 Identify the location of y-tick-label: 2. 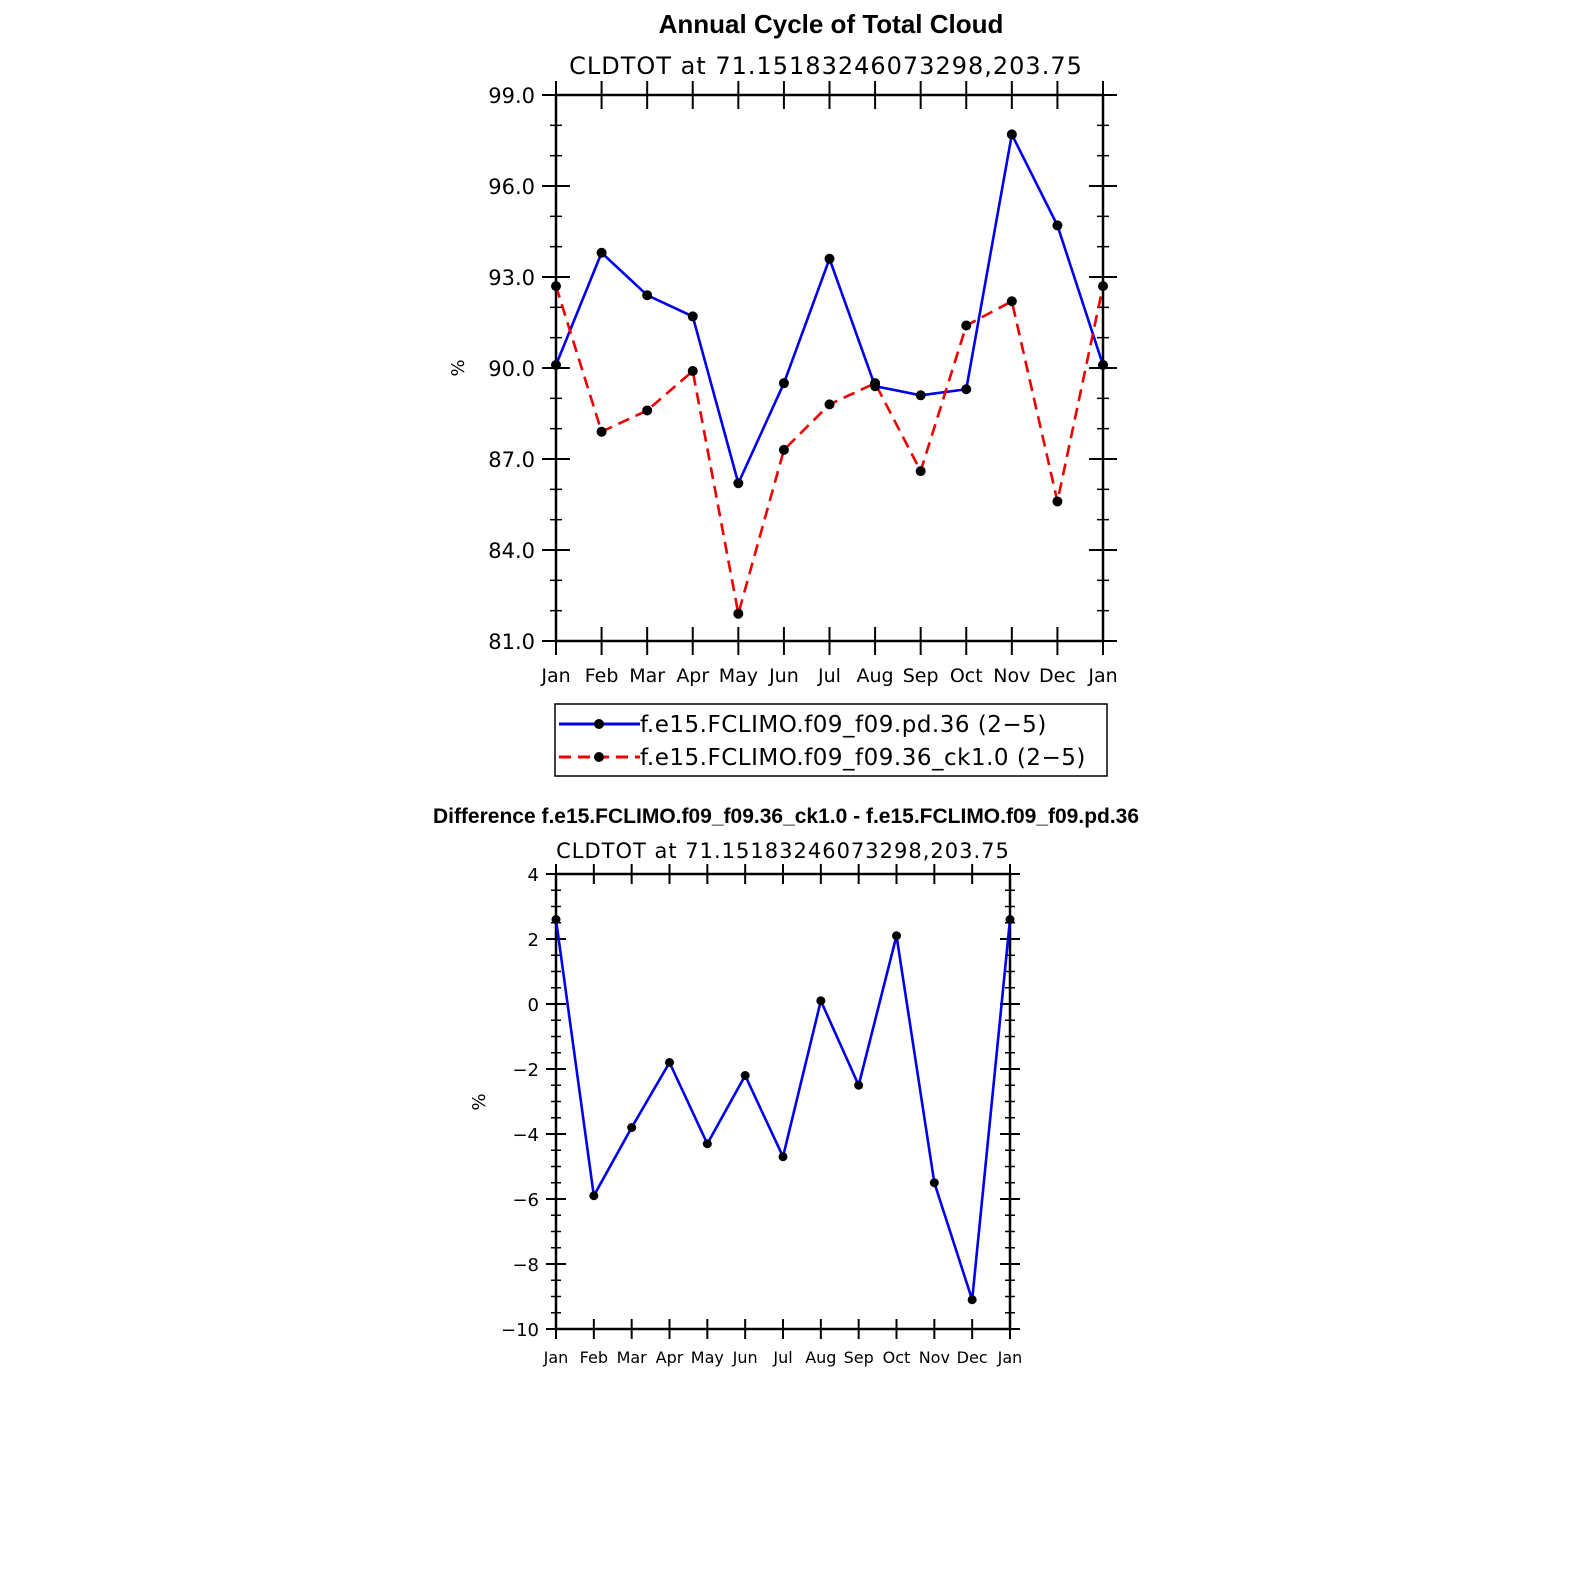
(533, 940).